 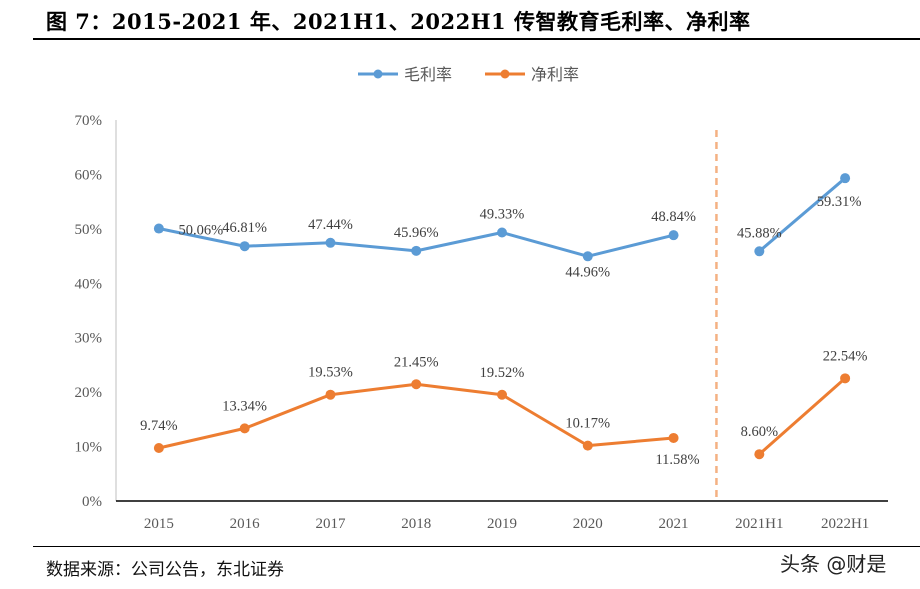 I want to click on data-label: 59.31%, so click(x=839, y=202).